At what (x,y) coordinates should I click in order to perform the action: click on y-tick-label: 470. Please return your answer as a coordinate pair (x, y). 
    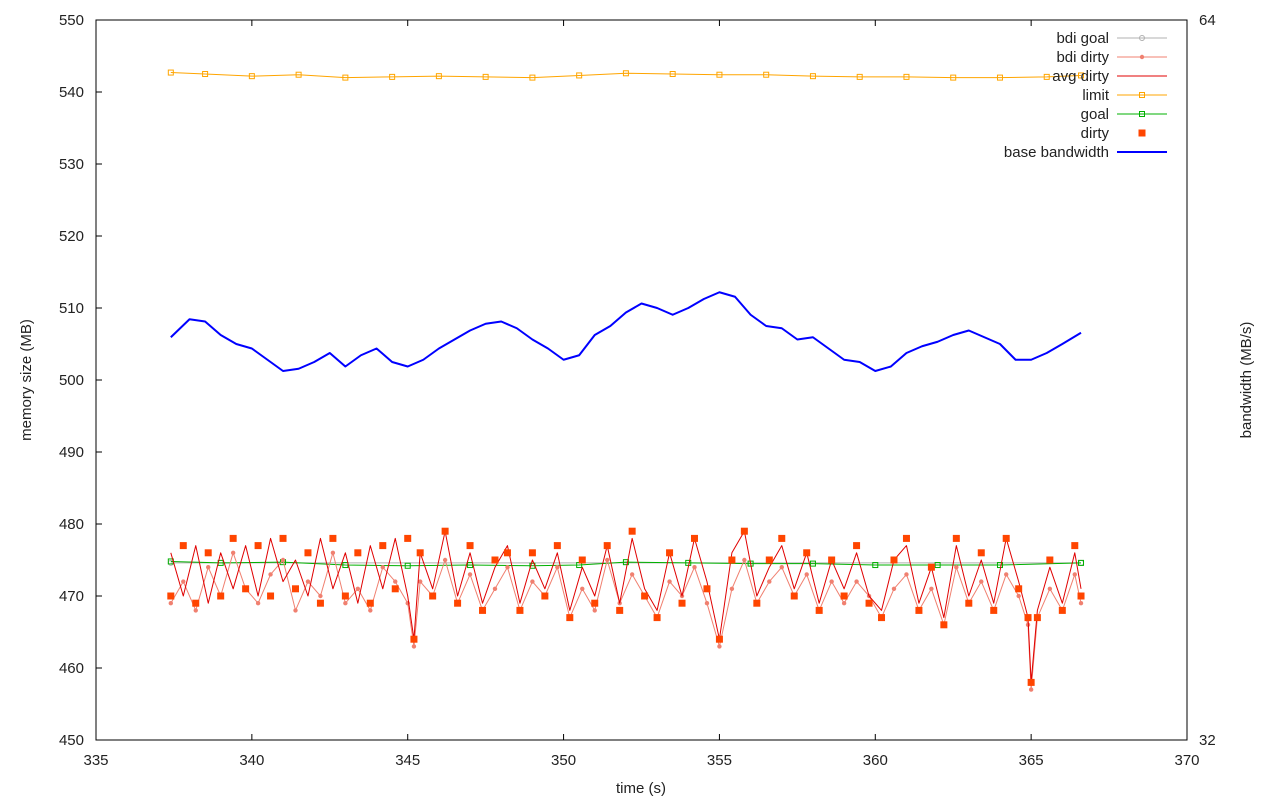
    Looking at the image, I should click on (71, 596).